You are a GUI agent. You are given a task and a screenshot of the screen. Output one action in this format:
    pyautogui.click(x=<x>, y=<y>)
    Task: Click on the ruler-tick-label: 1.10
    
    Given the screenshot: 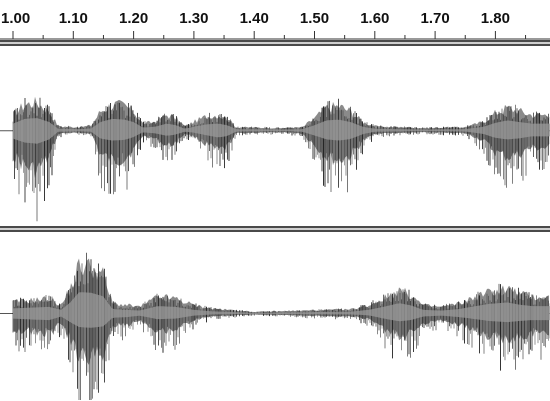 What is the action you would take?
    pyautogui.click(x=73, y=18)
    